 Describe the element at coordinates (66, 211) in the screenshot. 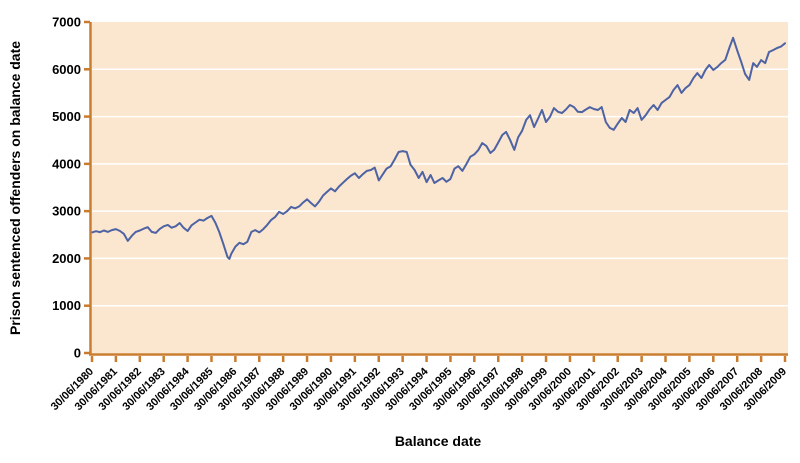

I see `y-tick-label: 3000` at that location.